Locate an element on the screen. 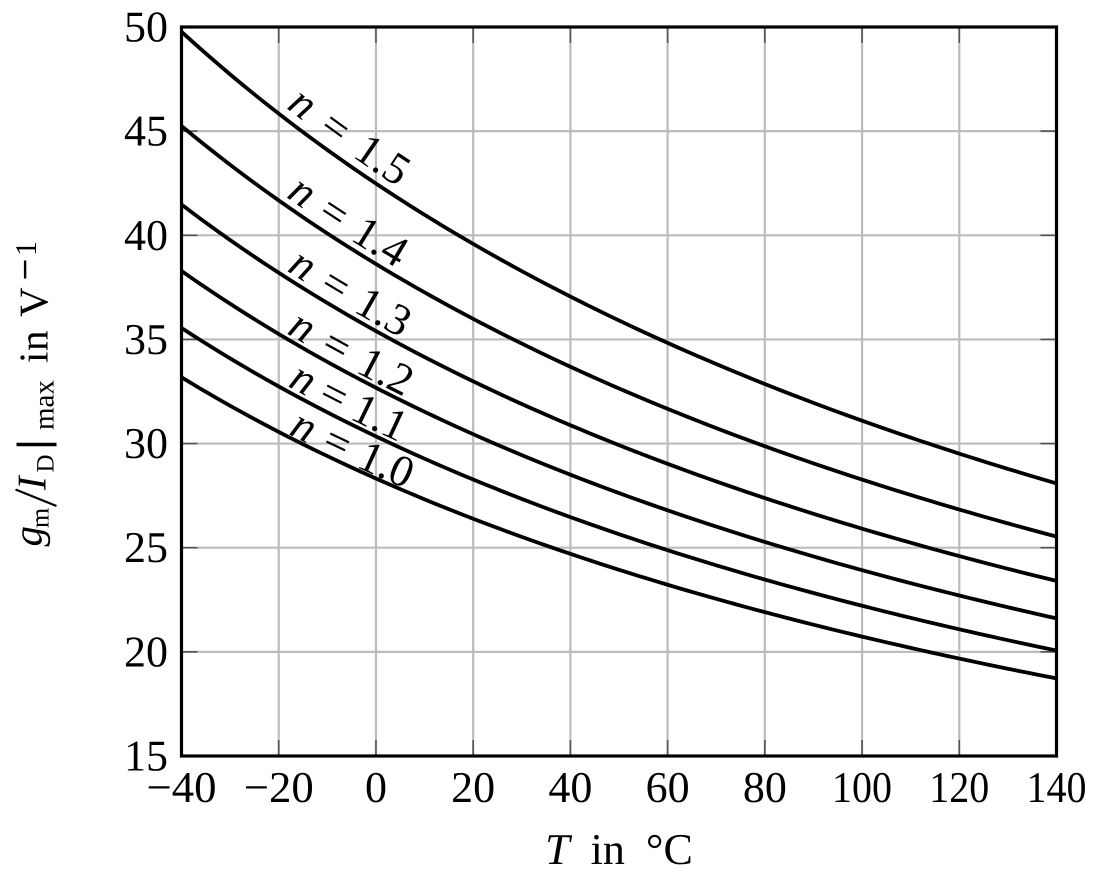  svg-text: V is located at coordinates (34, 302).